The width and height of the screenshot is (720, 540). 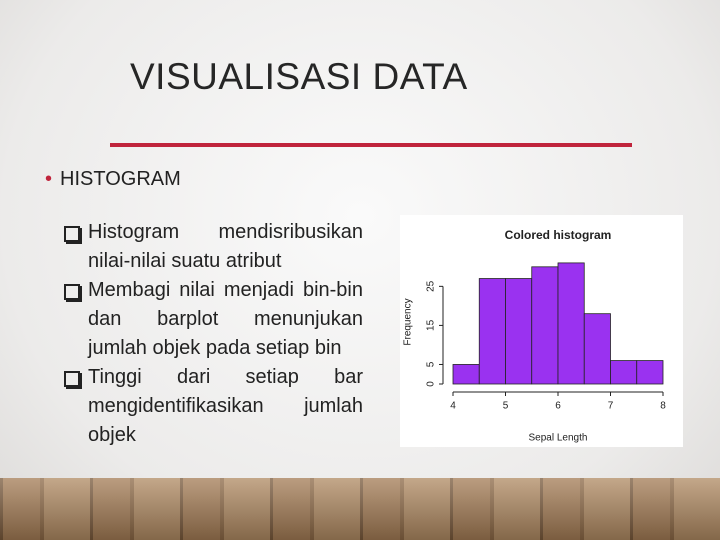 I want to click on bullet: • HISTOGRAM, so click(x=113, y=179).